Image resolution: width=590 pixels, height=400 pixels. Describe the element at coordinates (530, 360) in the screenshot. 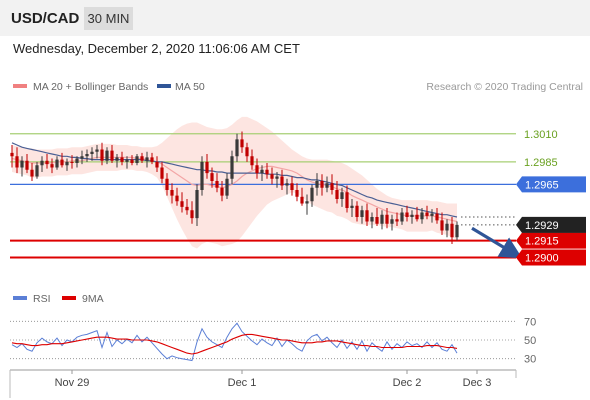

I see `rsi-tick-30: 30` at that location.